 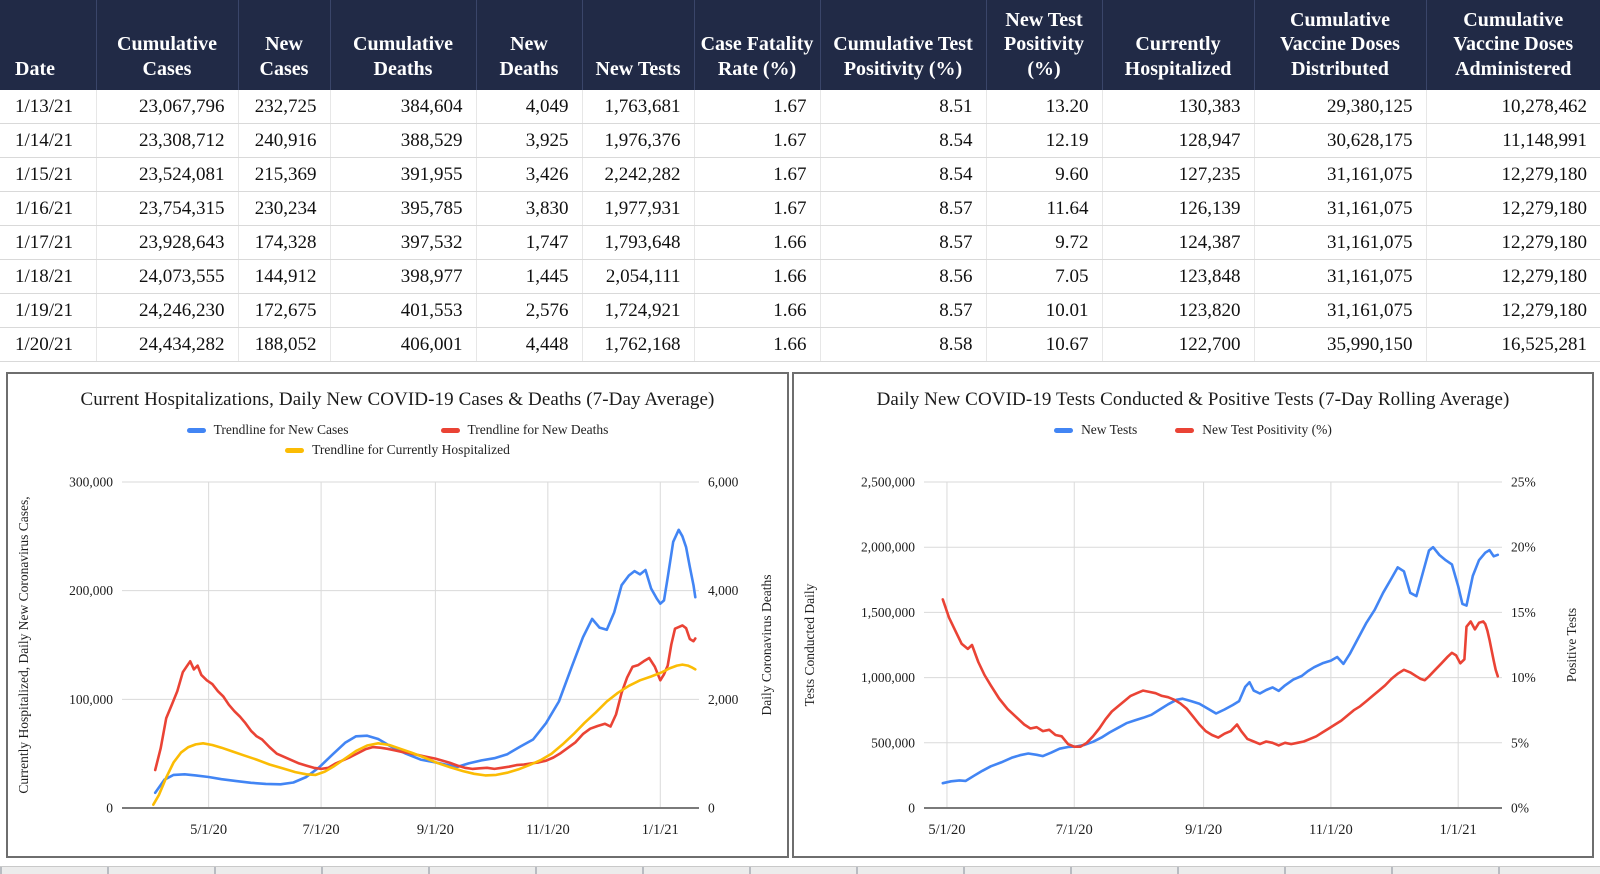 I want to click on value-cell: 8.54, so click(x=903, y=175).